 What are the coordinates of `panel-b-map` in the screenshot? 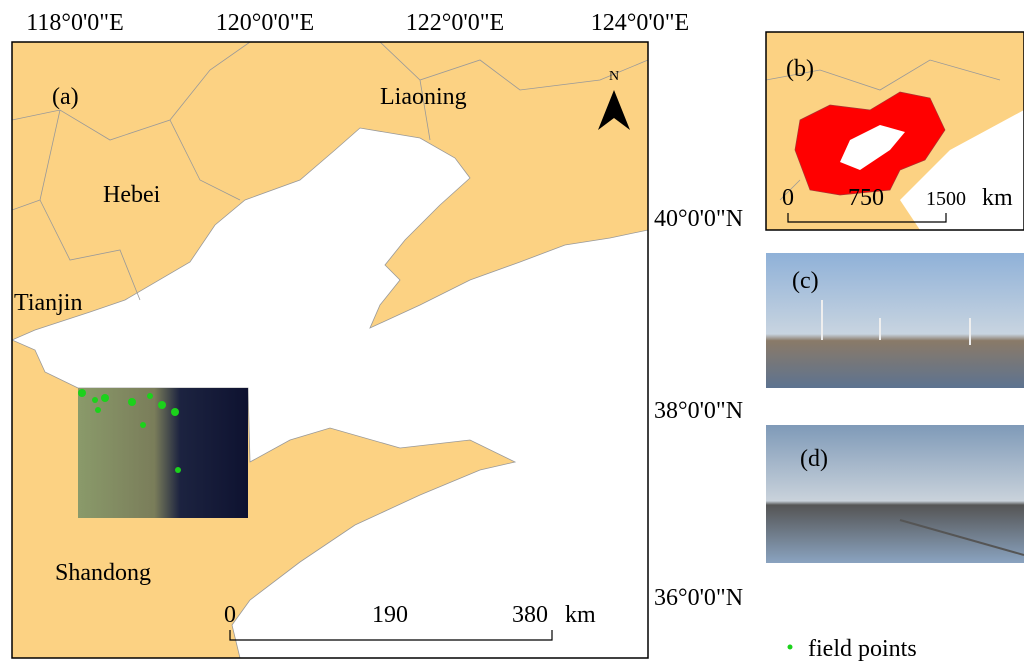 It's located at (895, 131).